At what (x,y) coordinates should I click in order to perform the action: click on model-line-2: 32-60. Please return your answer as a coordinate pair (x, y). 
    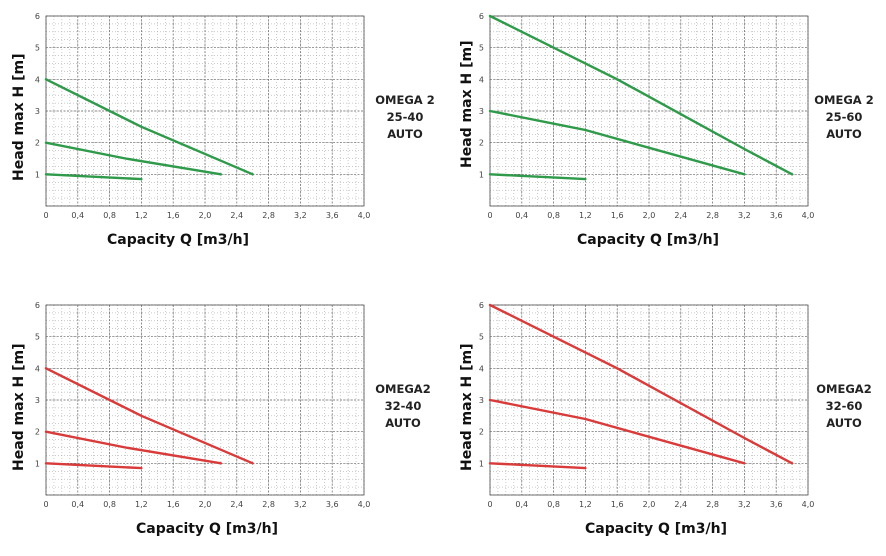
    Looking at the image, I should click on (844, 406).